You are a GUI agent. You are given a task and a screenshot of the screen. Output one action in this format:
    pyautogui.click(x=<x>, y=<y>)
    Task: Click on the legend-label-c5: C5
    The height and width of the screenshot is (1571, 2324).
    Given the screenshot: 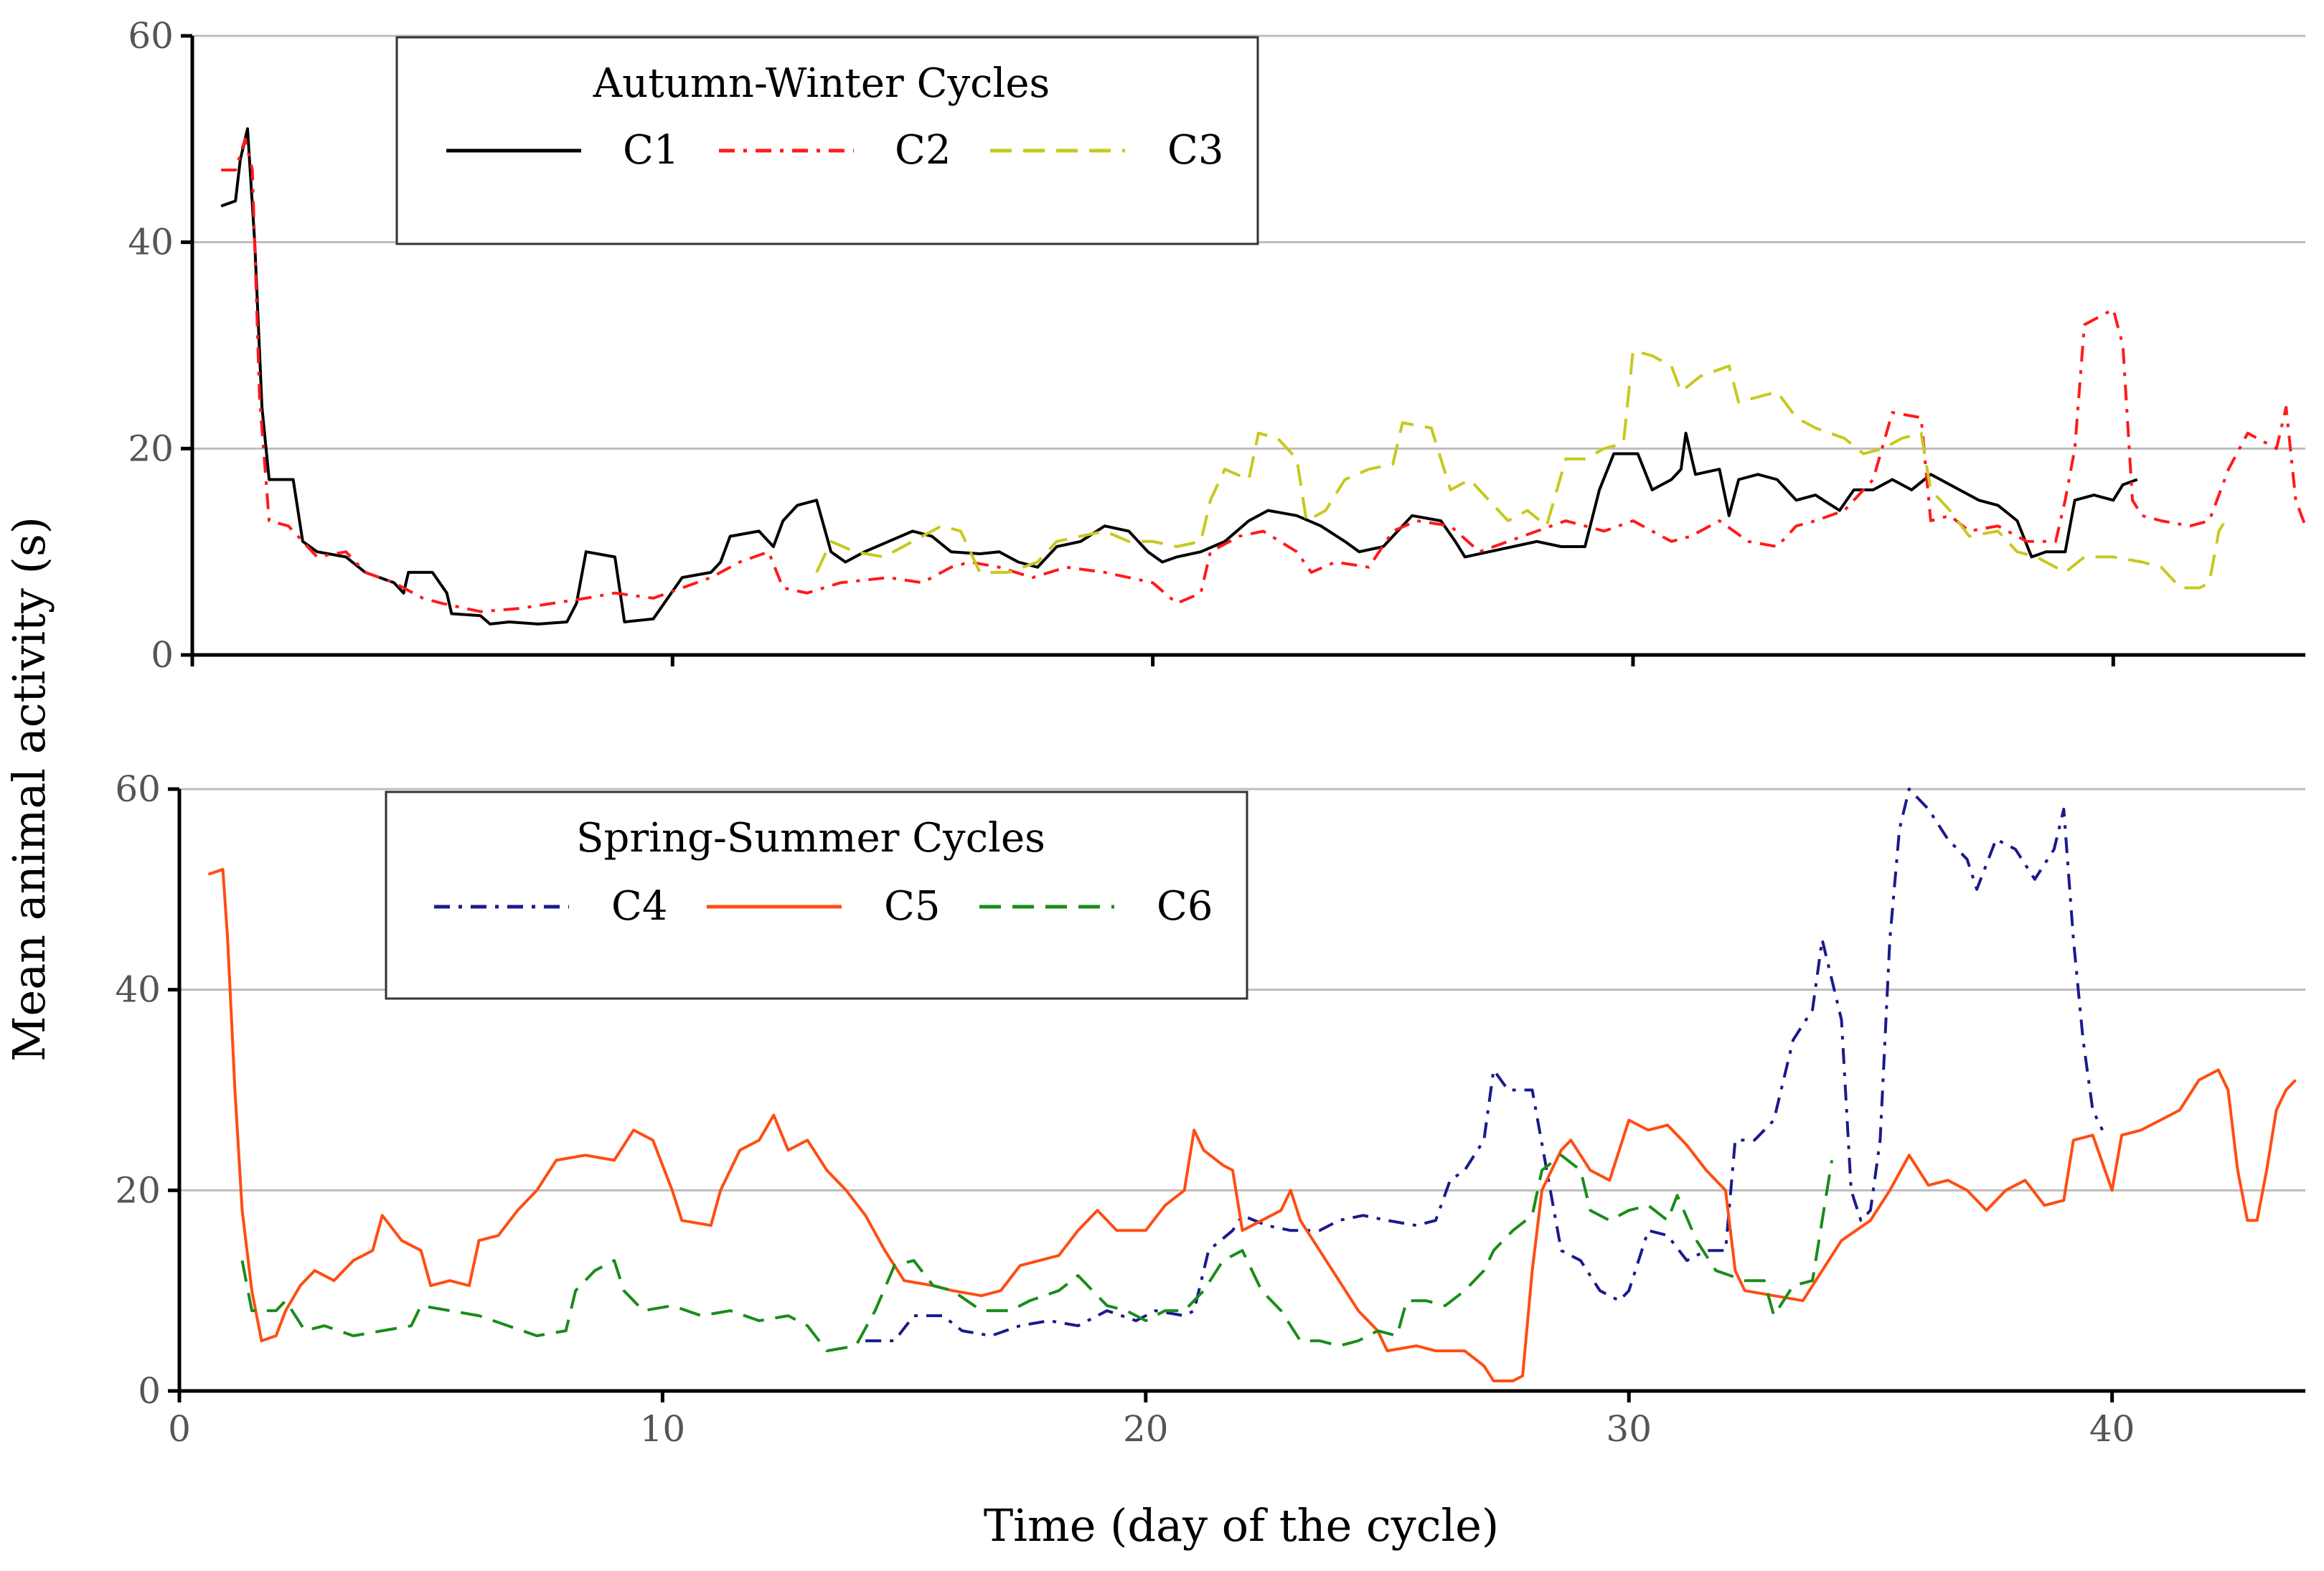 What is the action you would take?
    pyautogui.click(x=912, y=907)
    